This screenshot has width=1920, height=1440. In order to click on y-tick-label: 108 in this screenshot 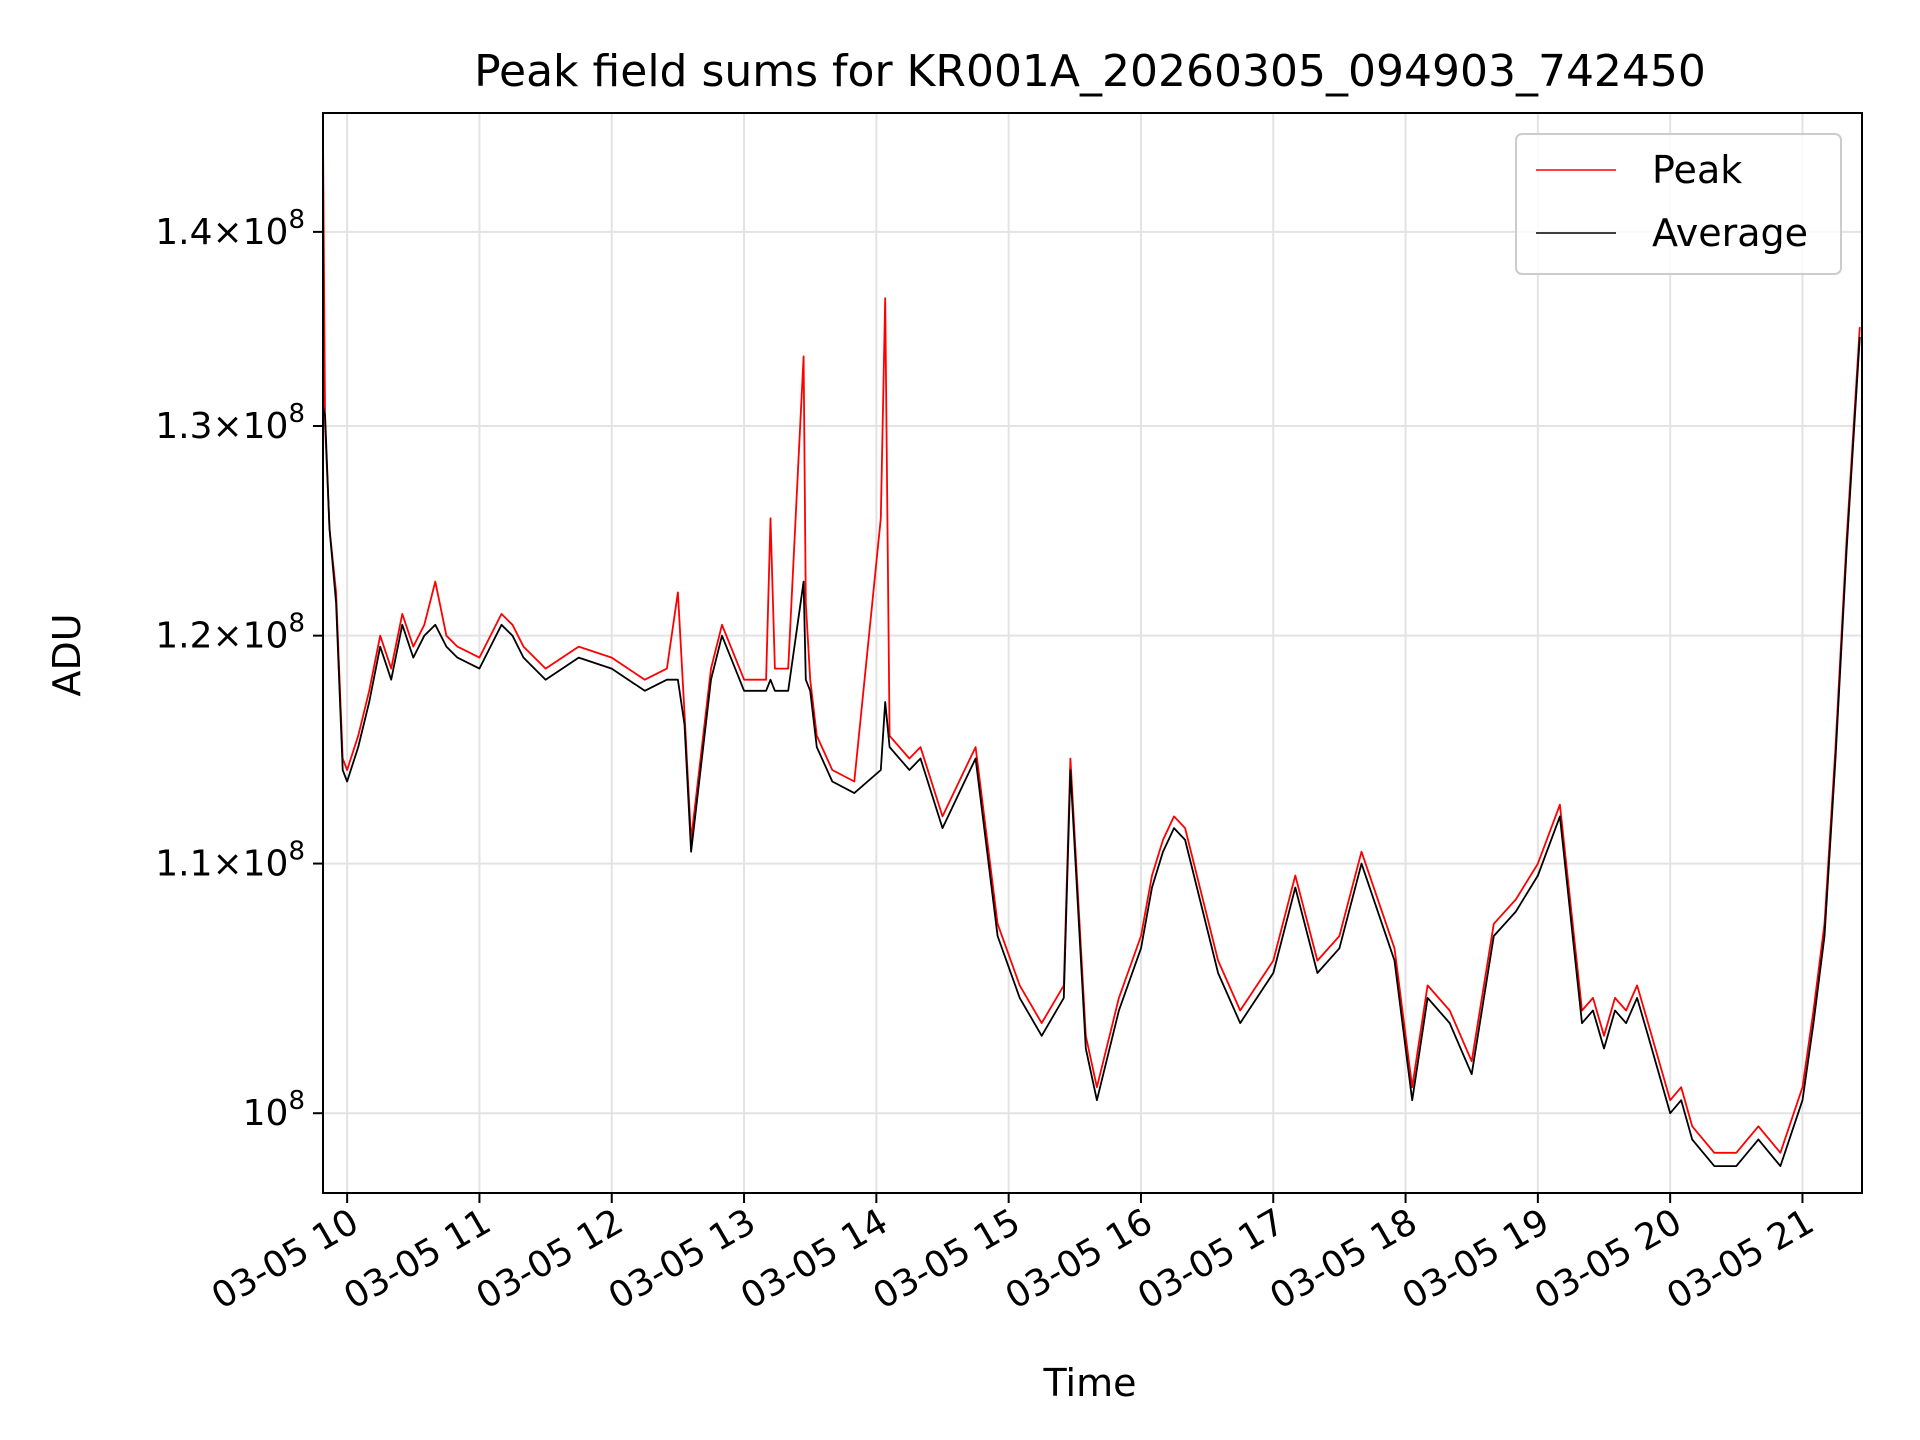, I will do `click(274, 1110)`.